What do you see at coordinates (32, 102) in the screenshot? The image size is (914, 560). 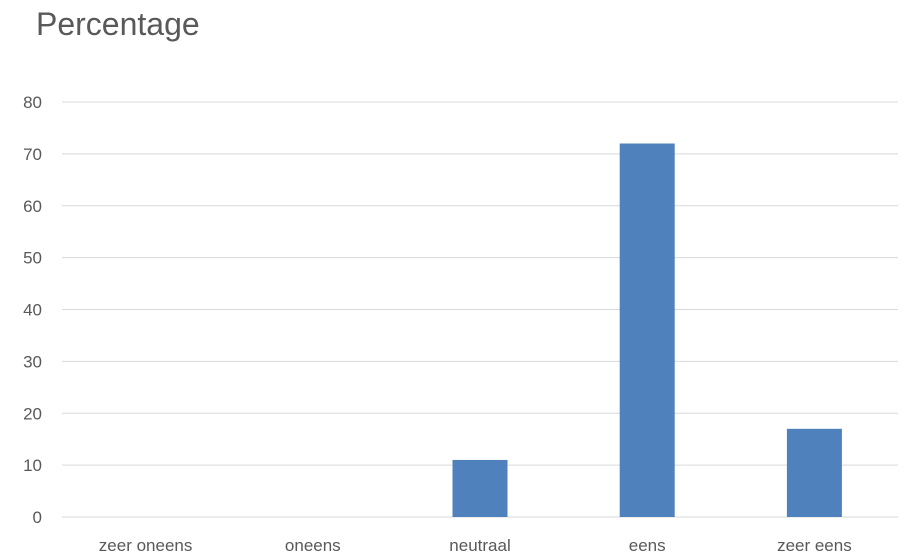 I see `y-tick-label: 80` at bounding box center [32, 102].